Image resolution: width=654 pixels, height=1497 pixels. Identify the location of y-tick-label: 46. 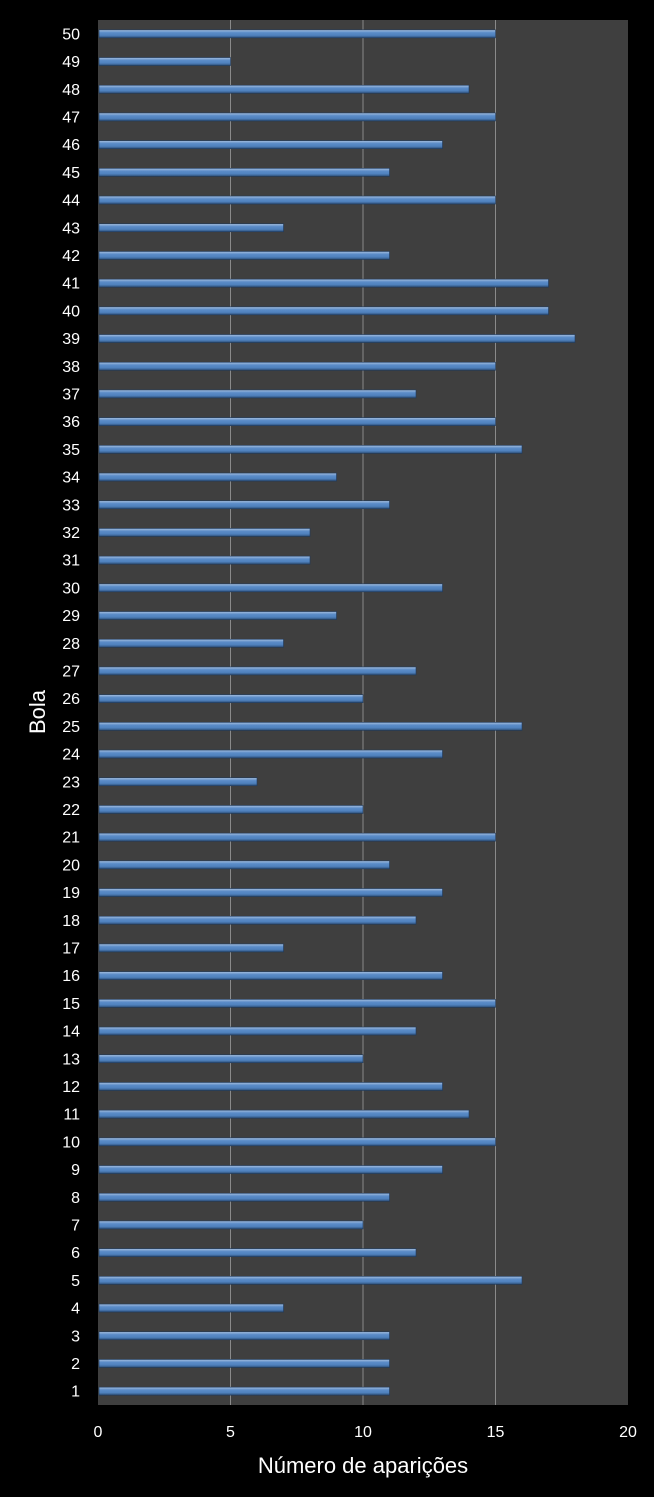
(71, 145).